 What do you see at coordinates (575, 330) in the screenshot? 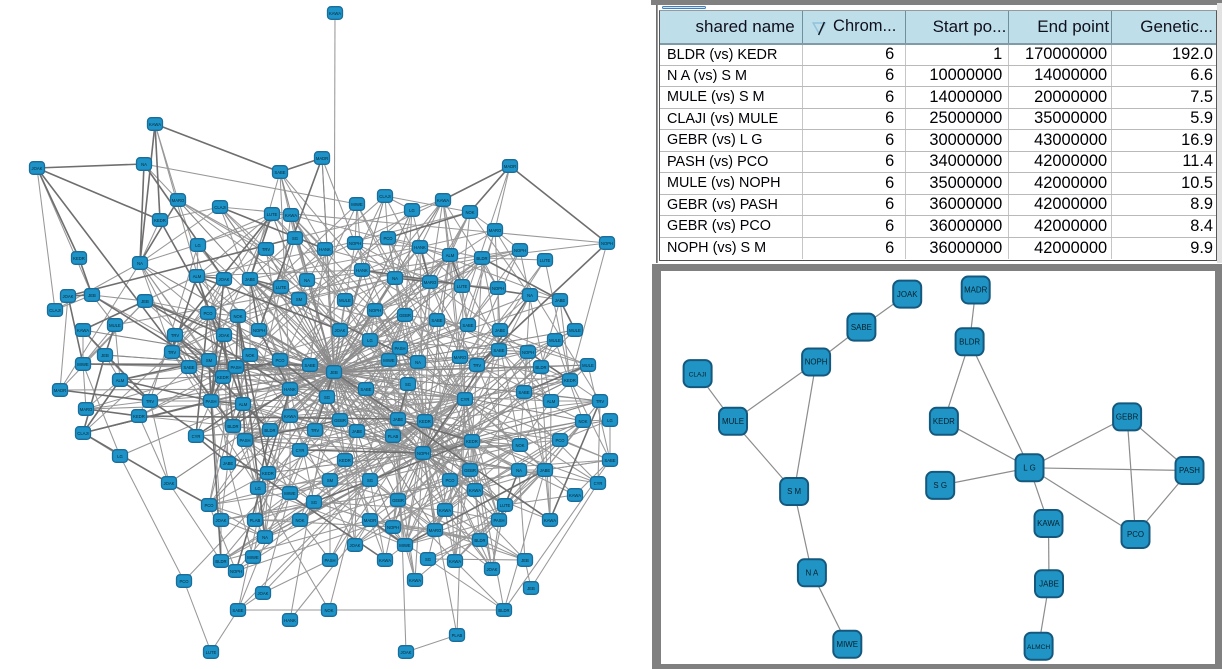
I see `svg-text: MULE` at bounding box center [575, 330].